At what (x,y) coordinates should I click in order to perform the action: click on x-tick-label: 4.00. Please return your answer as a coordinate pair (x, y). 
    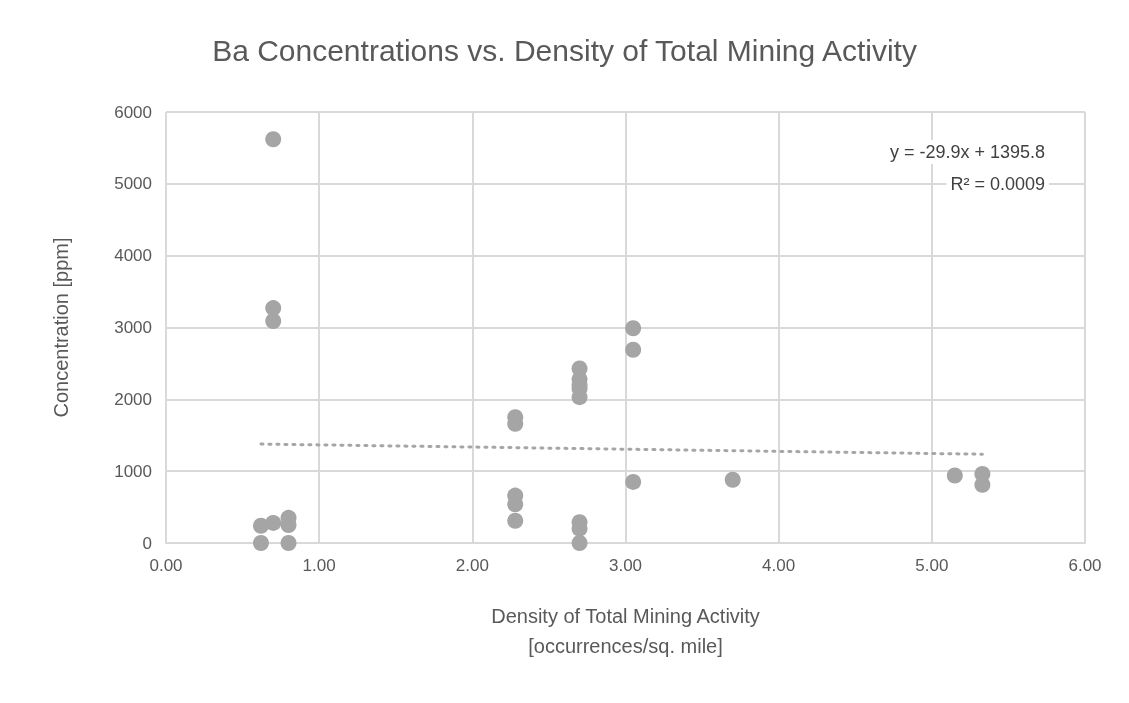
    Looking at the image, I should click on (779, 565).